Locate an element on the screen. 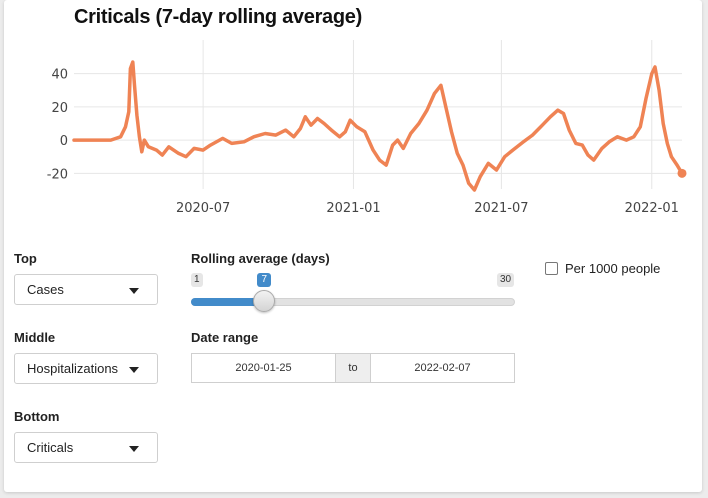 The width and height of the screenshot is (708, 498). y-tick-label: 20 is located at coordinates (59, 108).